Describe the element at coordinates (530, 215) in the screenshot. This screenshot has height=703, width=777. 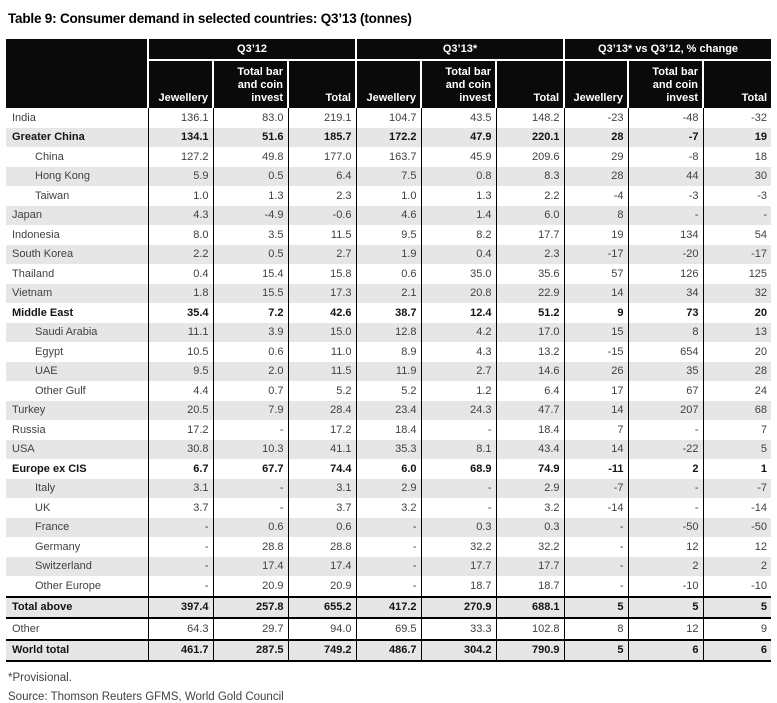
I see `cell: 6.0` at that location.